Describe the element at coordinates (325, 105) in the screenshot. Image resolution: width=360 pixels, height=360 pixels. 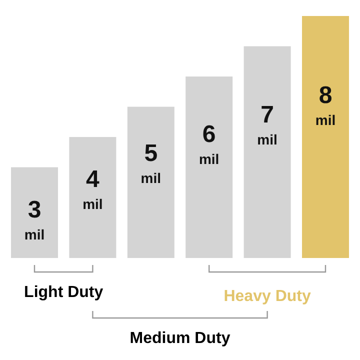
I see `data-label: 8 mil` at that location.